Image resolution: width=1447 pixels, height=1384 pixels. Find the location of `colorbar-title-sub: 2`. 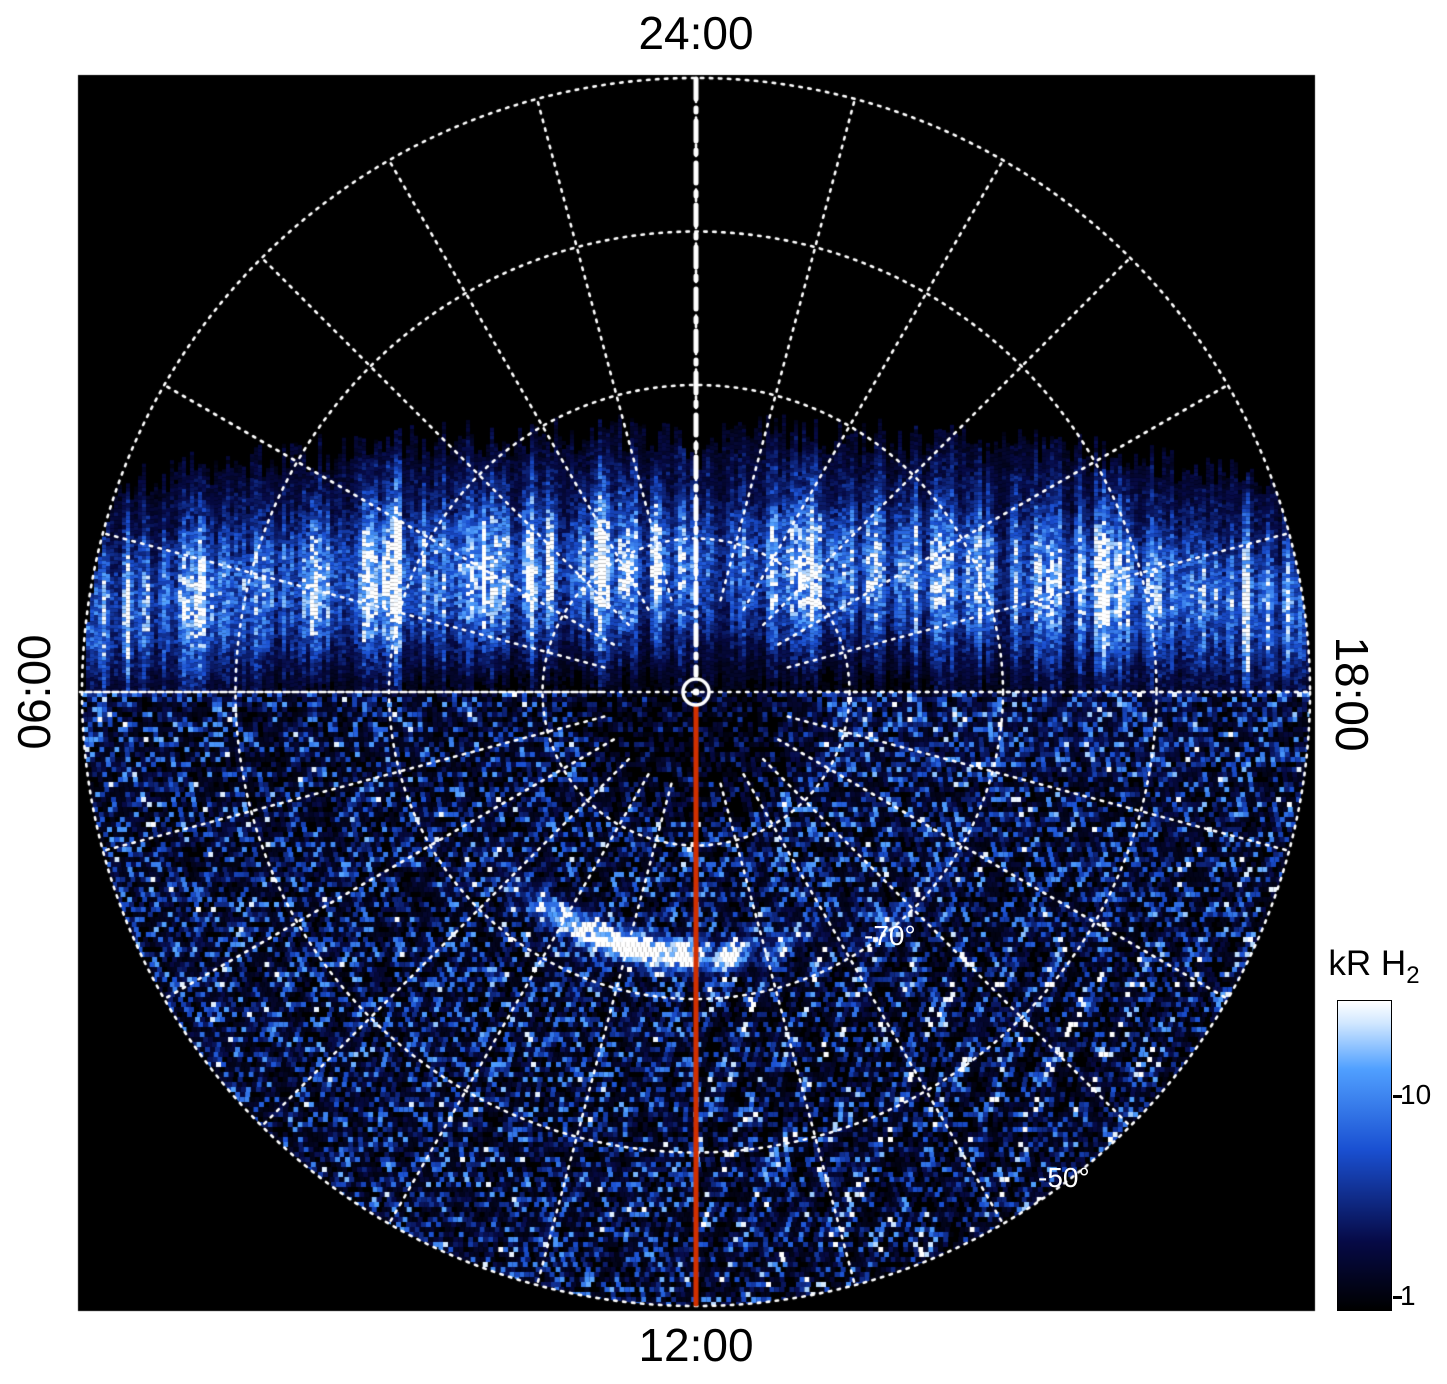

colorbar-title-sub: 2 is located at coordinates (1413, 975).